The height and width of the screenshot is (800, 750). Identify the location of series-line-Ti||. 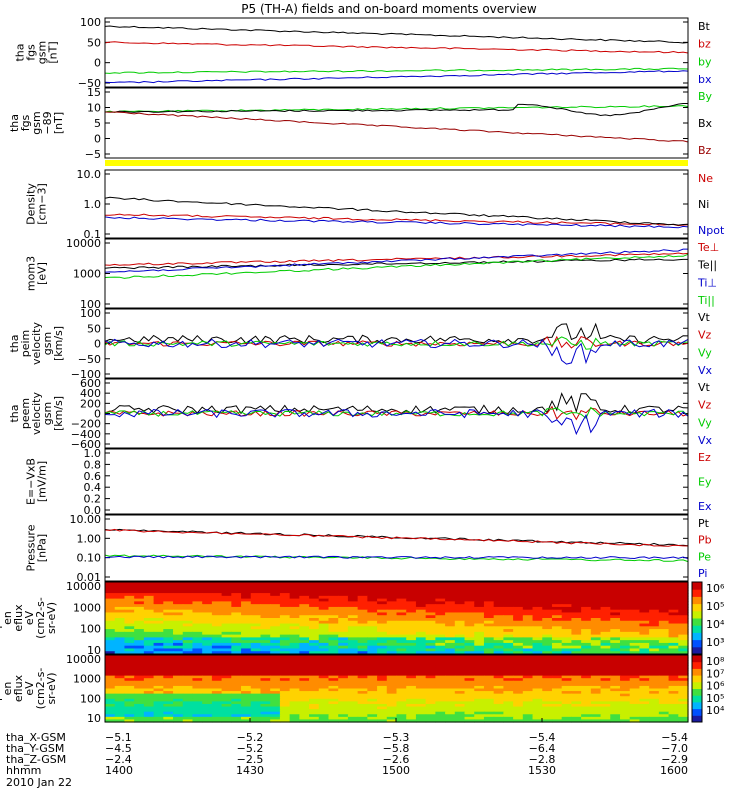
(396, 266).